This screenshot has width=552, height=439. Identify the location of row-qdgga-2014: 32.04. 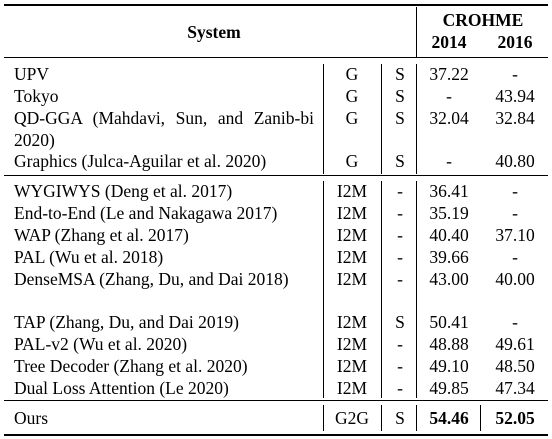
(449, 118).